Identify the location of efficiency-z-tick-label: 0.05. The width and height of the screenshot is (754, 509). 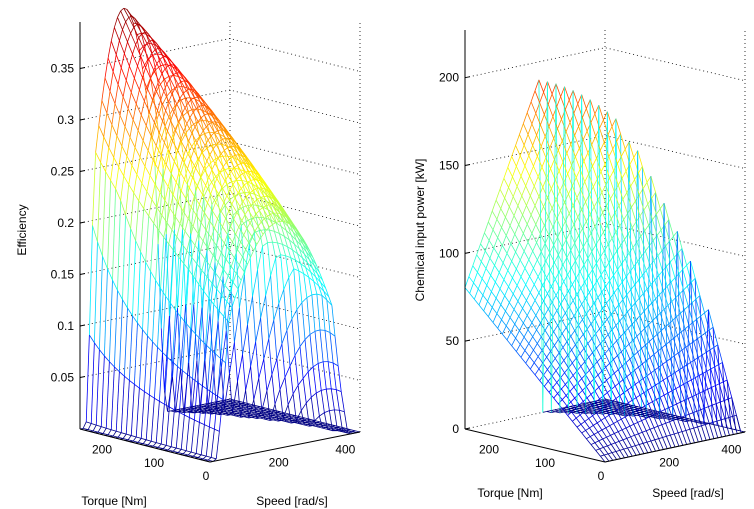
(63, 378).